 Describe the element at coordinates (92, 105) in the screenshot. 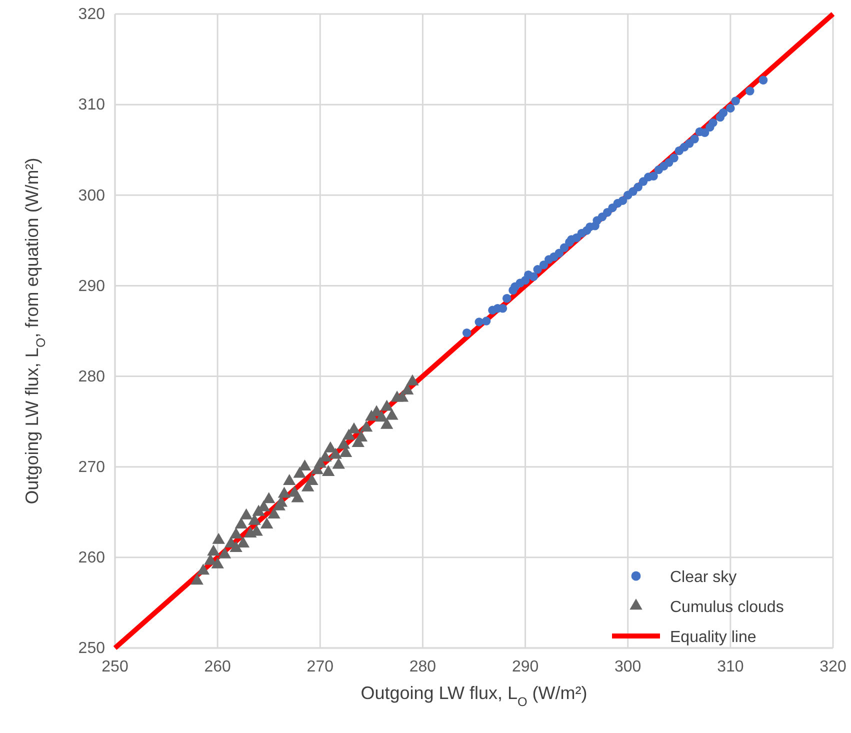

I see `y-tick-label: 310` at that location.